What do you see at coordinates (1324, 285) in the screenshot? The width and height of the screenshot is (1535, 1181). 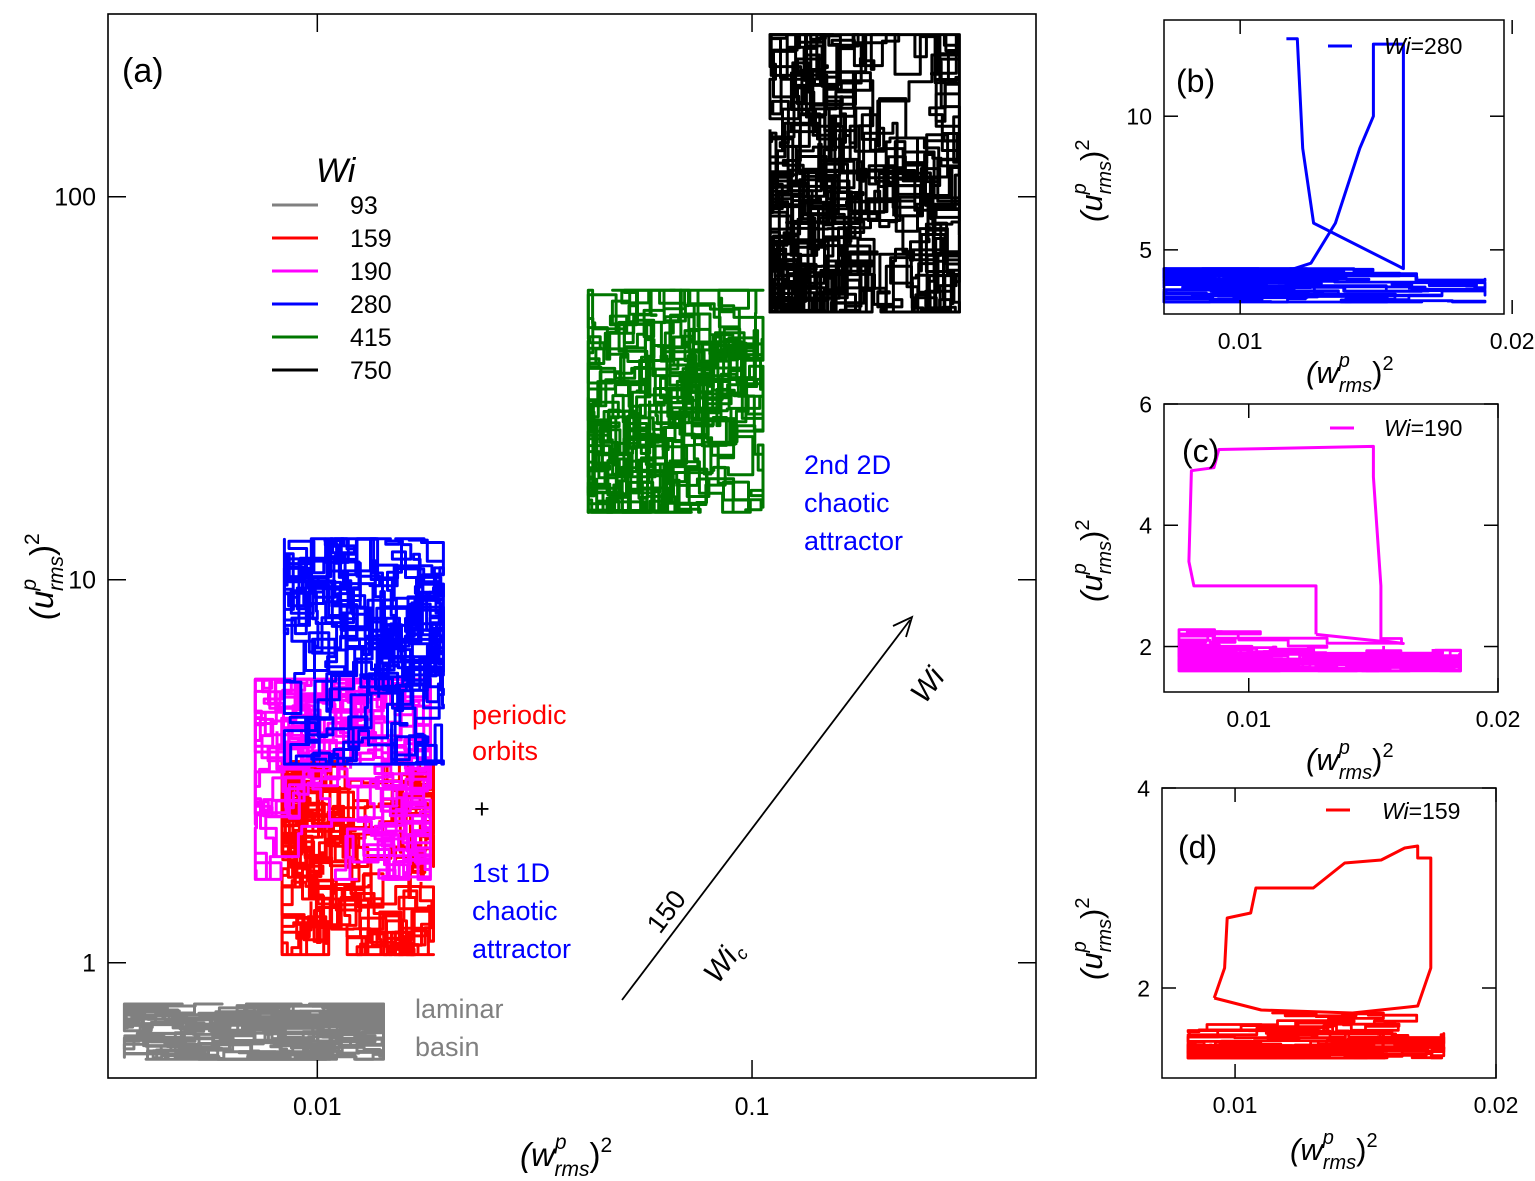 I see `panel-b-band` at bounding box center [1324, 285].